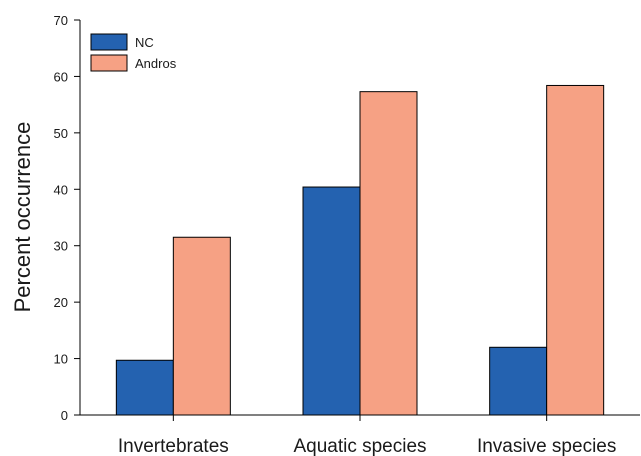  I want to click on y-tick-label: 30, so click(61, 246).